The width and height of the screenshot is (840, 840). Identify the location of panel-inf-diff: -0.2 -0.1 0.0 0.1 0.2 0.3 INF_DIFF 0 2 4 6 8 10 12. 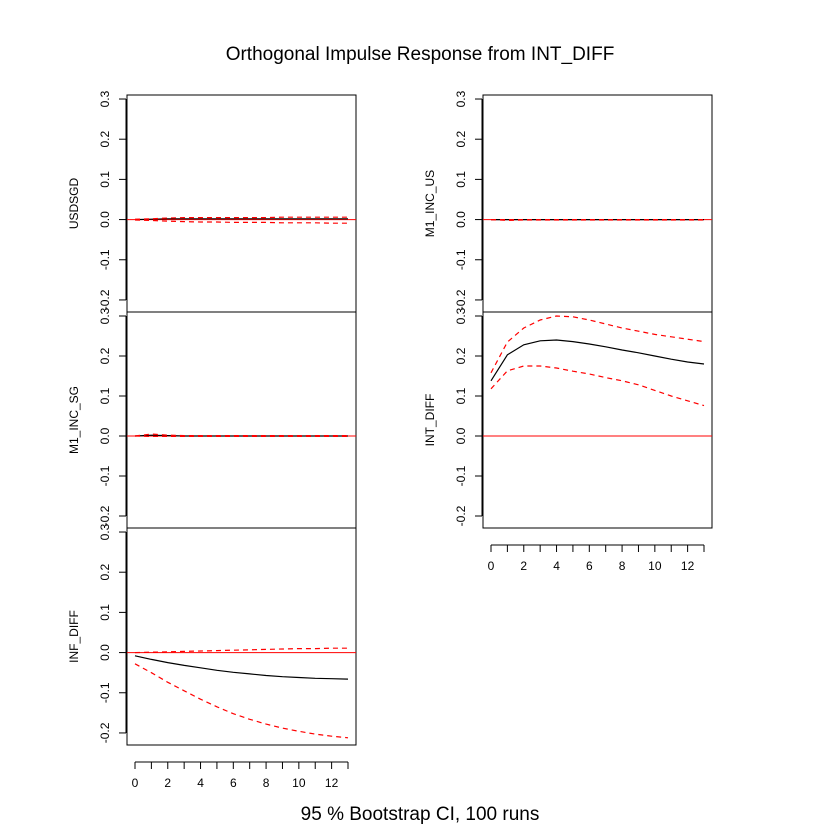
(212, 656).